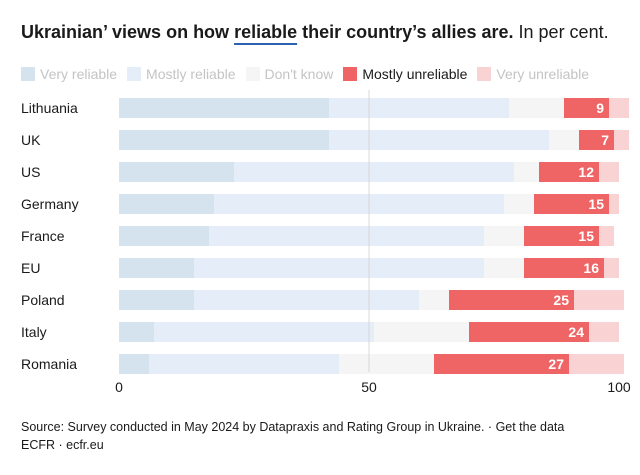  What do you see at coordinates (561, 32) in the screenshot?
I see `title-unit: In per cent.` at bounding box center [561, 32].